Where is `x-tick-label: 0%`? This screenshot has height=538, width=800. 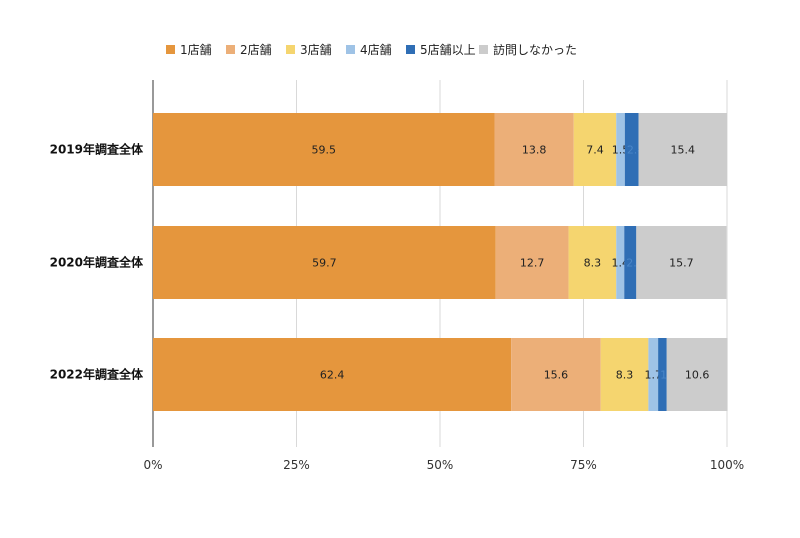
x-tick-label: 0% is located at coordinates (152, 465).